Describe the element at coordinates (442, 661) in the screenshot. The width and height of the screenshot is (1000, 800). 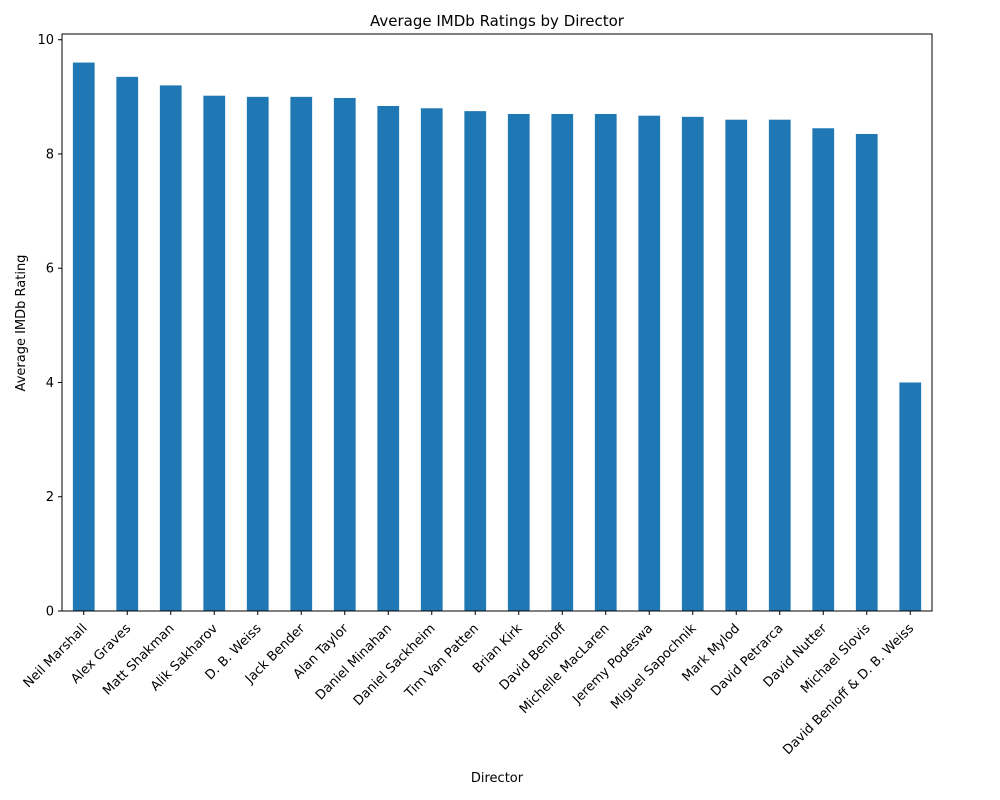
I see `x-tick-label: Tim Van Patten` at that location.